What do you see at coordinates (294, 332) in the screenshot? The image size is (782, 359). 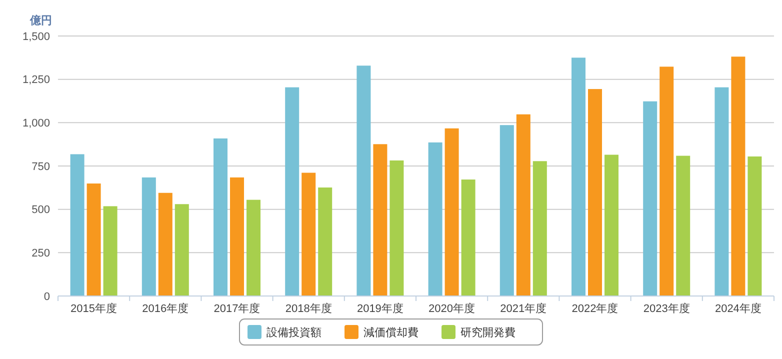 I see `legend-label: 設備投資額` at bounding box center [294, 332].